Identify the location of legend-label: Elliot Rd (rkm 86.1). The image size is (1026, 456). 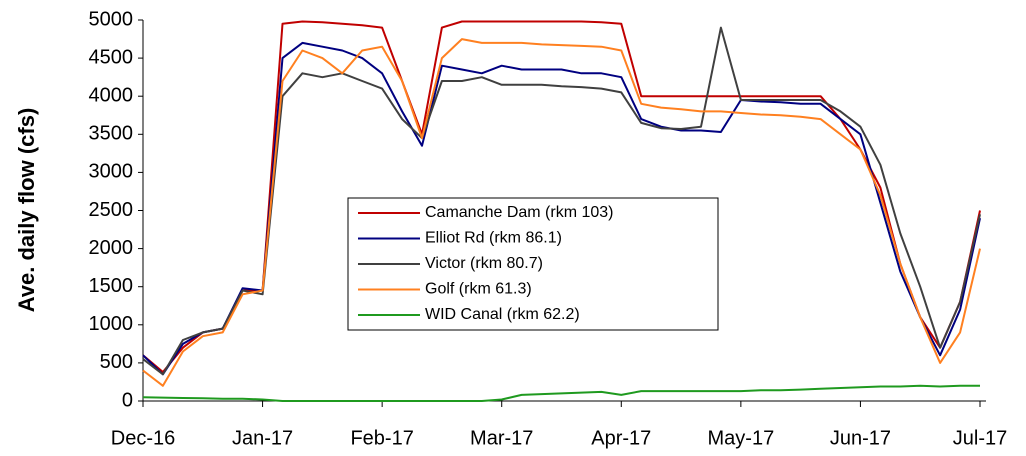
(493, 238).